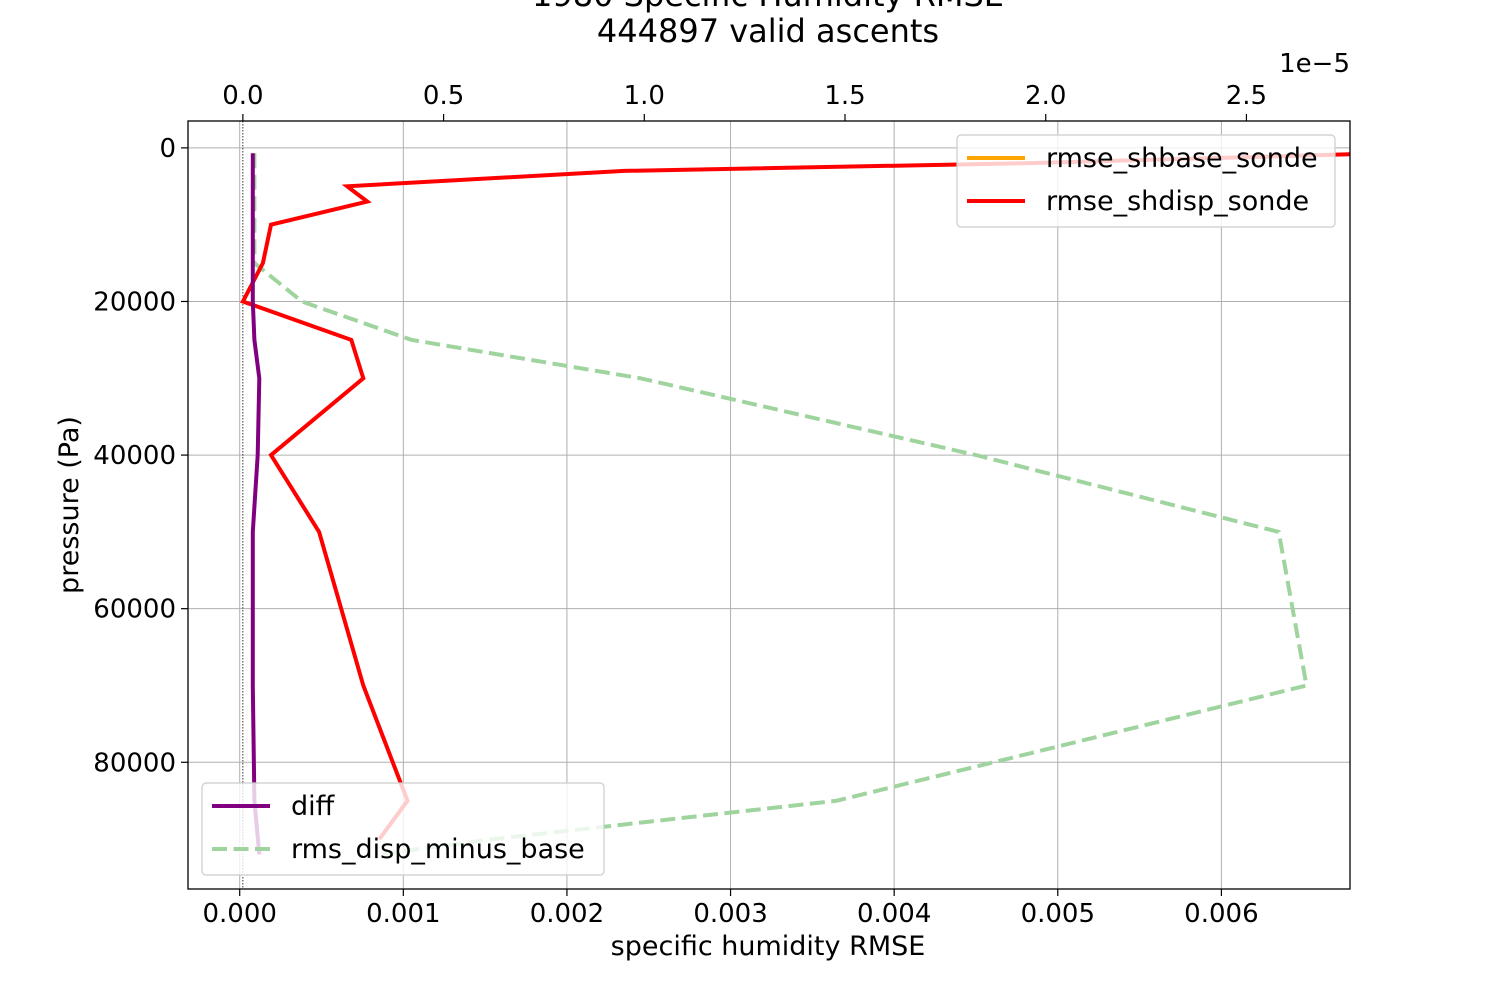 The image size is (1500, 1000). I want to click on legend-upper-right: rmse_shbase_sonde rmse_shdisp_sonde, so click(1146, 181).